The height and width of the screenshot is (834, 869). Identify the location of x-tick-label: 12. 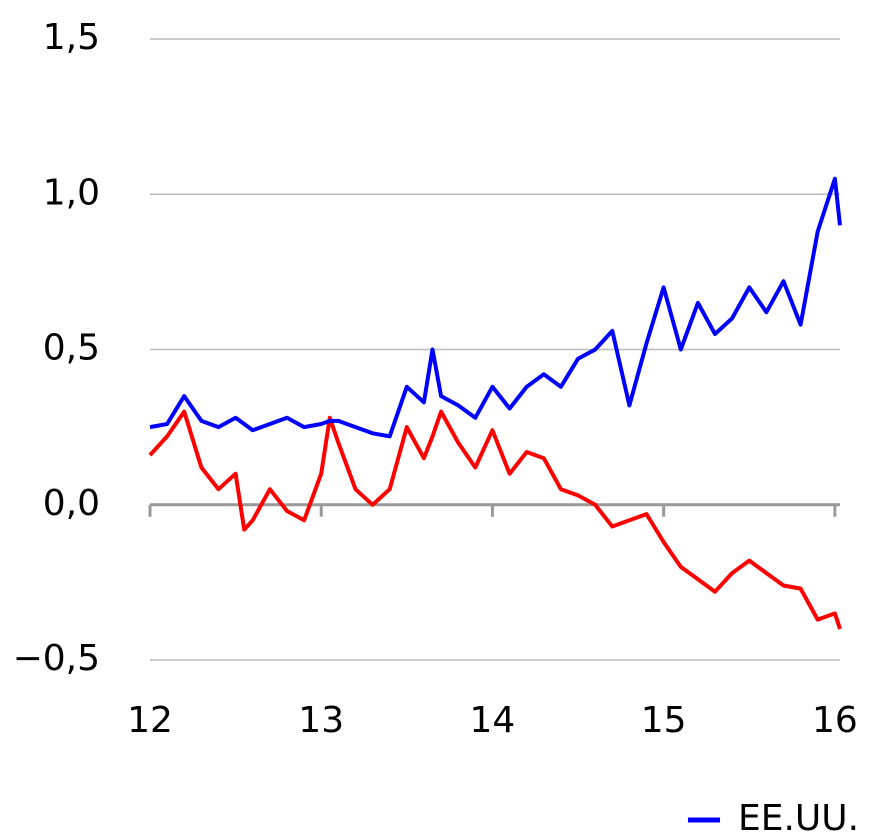
(150, 720).